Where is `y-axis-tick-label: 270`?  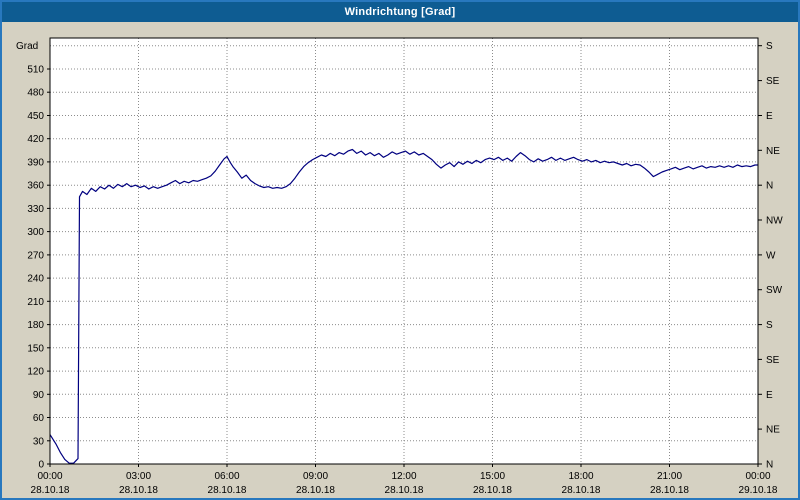 y-axis-tick-label: 270 is located at coordinates (35, 255).